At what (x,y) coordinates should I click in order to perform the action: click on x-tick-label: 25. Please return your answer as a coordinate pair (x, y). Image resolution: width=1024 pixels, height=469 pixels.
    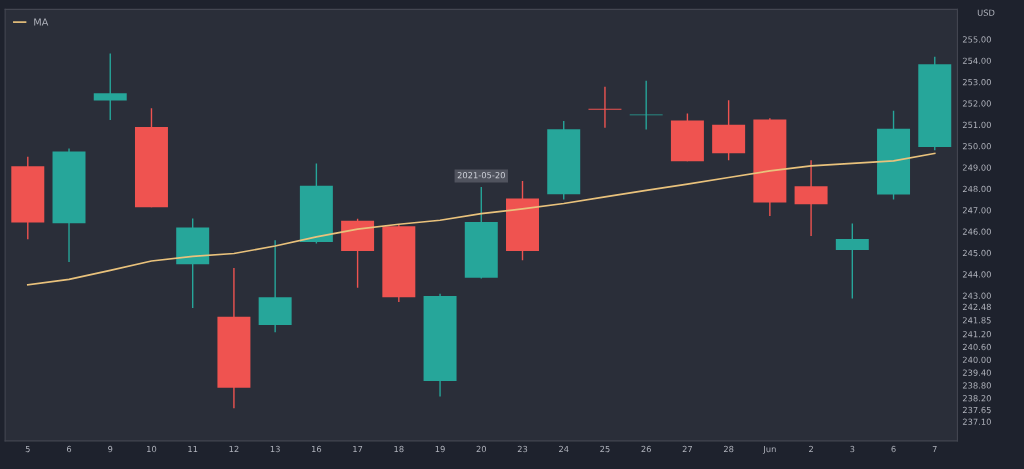
    Looking at the image, I should click on (605, 449).